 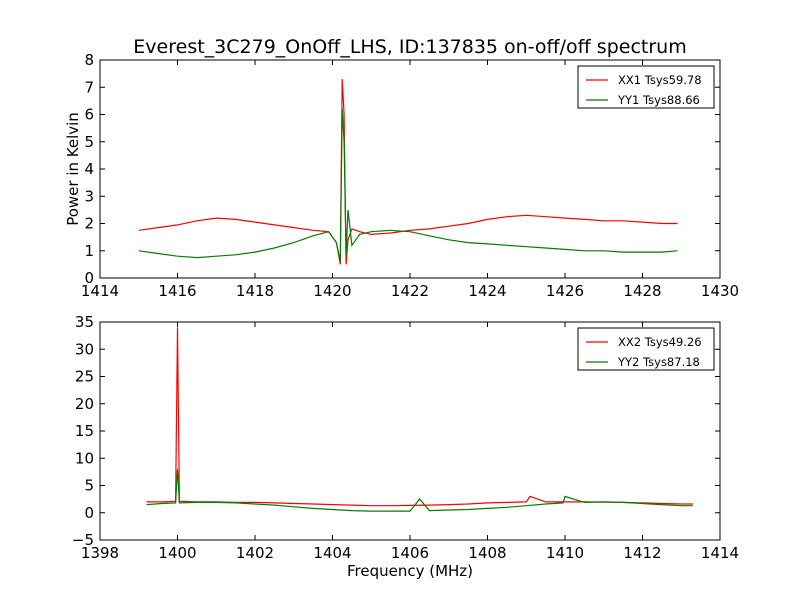 What do you see at coordinates (660, 342) in the screenshot?
I see `legend-entry: XX2 Tsys49.26` at bounding box center [660, 342].